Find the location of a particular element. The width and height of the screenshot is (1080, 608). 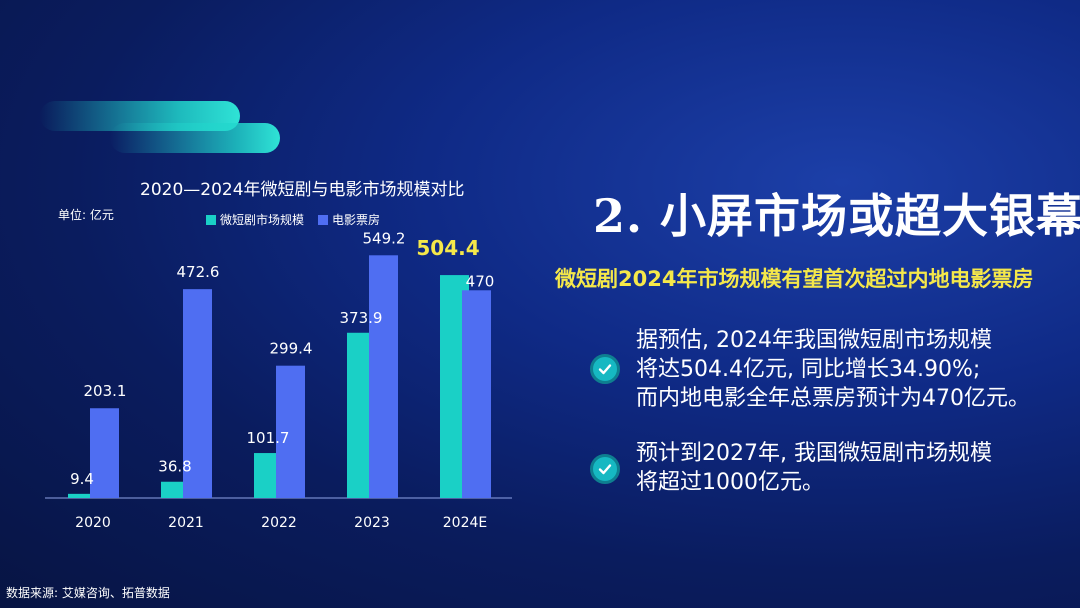

bullet-item-2: 预计到2027年, 我国微短剧市场规模 将超过1000亿元。 is located at coordinates (791, 468).